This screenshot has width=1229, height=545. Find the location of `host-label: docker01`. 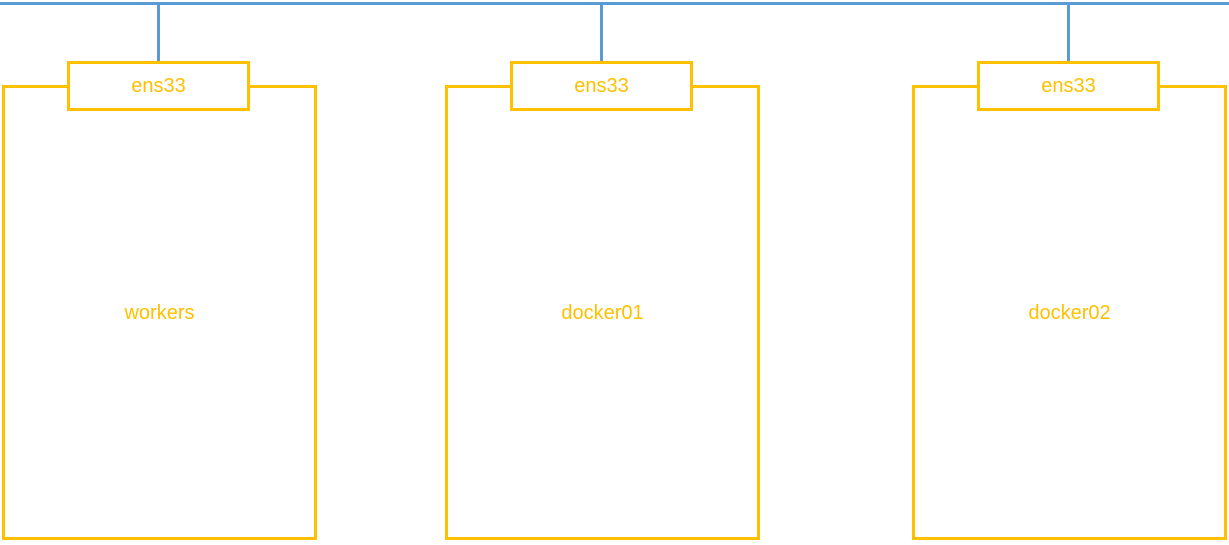

host-label: docker01 is located at coordinates (602, 312).